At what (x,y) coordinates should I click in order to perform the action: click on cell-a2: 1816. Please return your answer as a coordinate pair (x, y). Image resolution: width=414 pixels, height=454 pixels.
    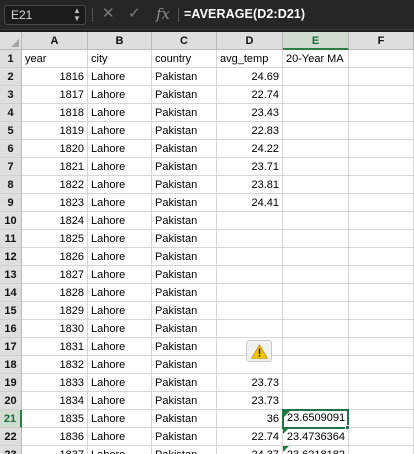
    Looking at the image, I should click on (55, 77).